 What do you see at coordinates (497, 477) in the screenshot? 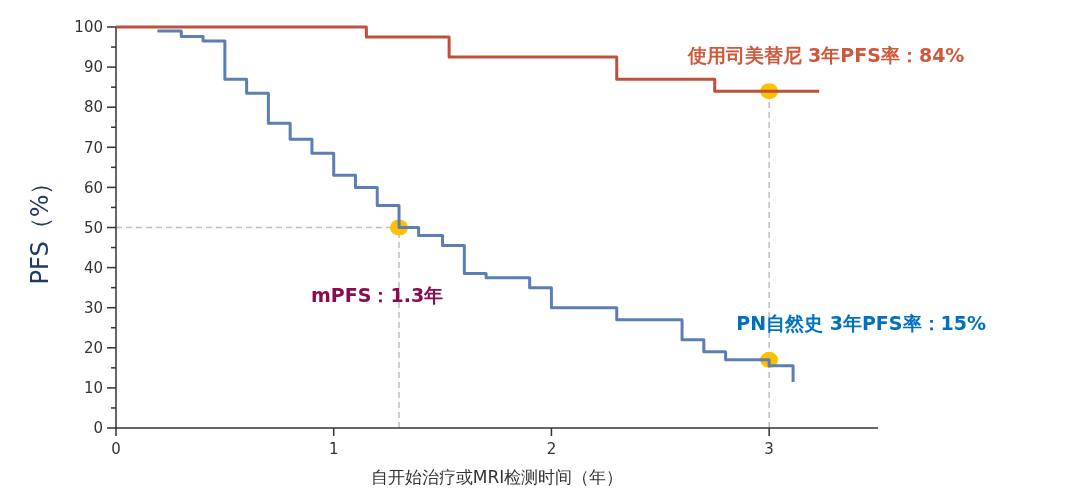
I see `x-axis-title: 自开始治疗或MRI检测时间（年）` at bounding box center [497, 477].